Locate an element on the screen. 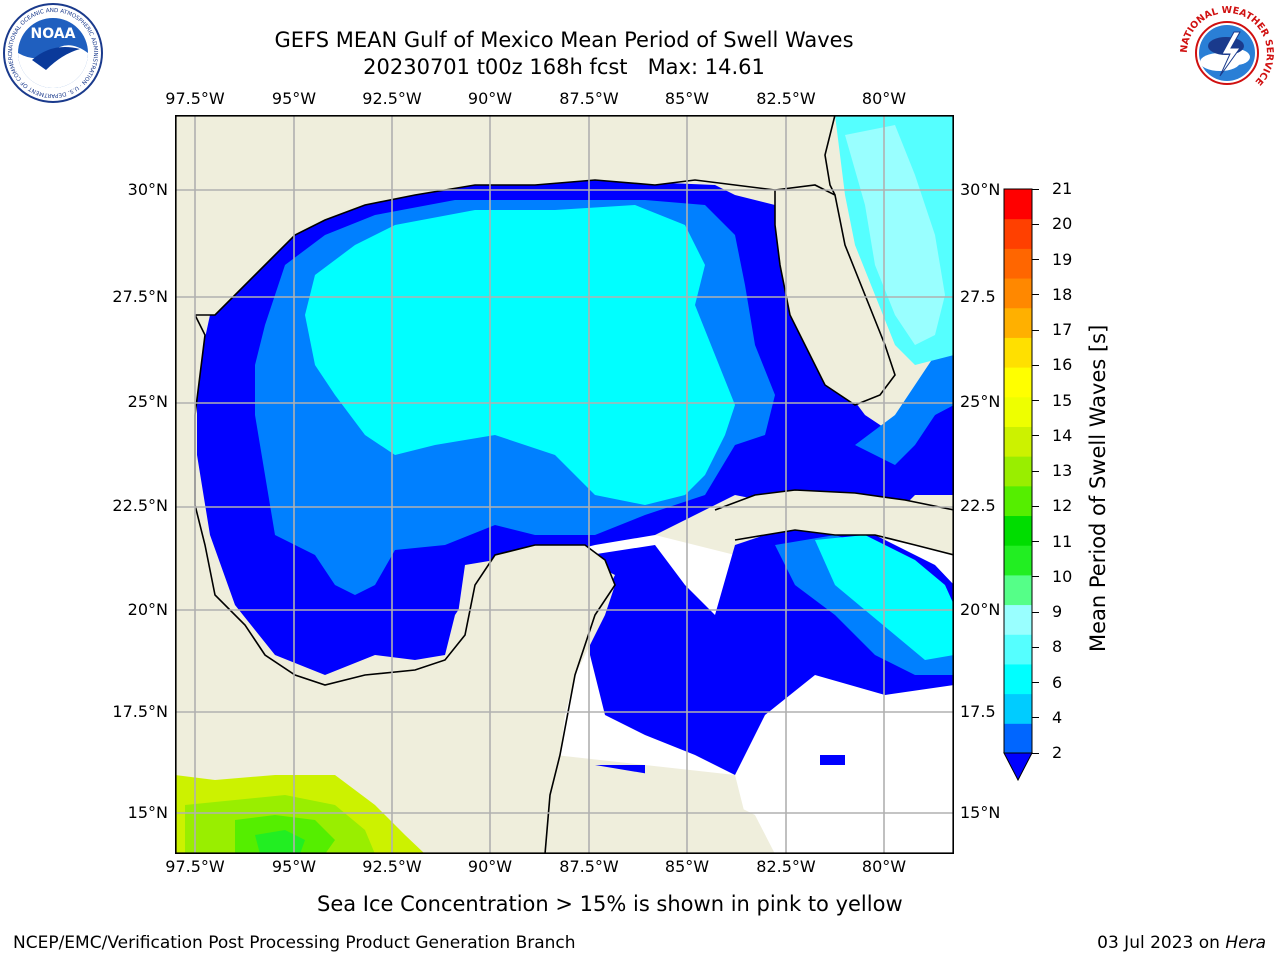  swell-4s-east is located at coordinates (904, 400).